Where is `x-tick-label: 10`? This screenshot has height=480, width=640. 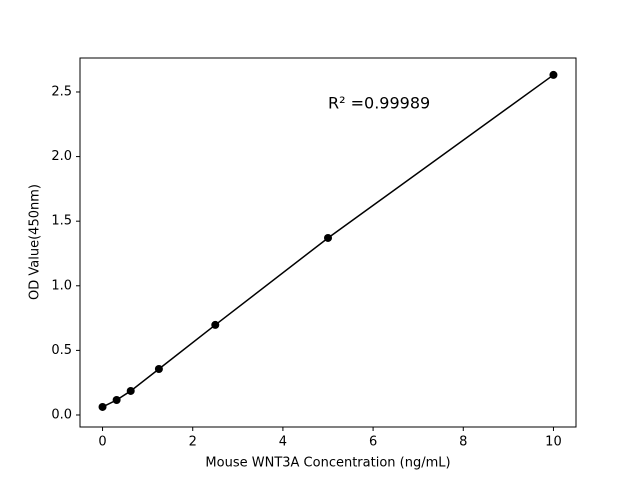
x-tick-label: 10 is located at coordinates (553, 442).